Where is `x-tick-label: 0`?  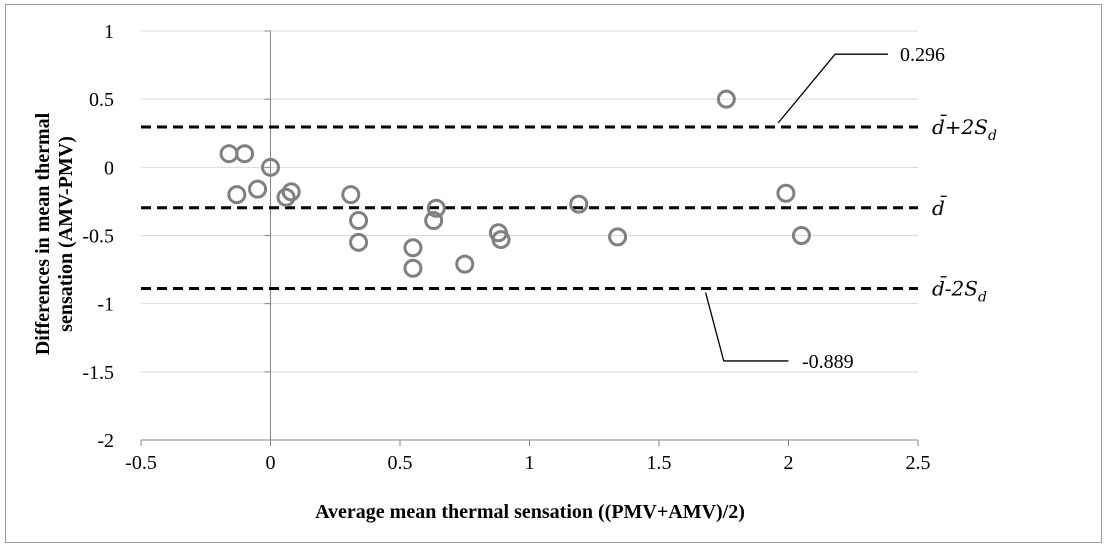
x-tick-label: 0 is located at coordinates (271, 463).